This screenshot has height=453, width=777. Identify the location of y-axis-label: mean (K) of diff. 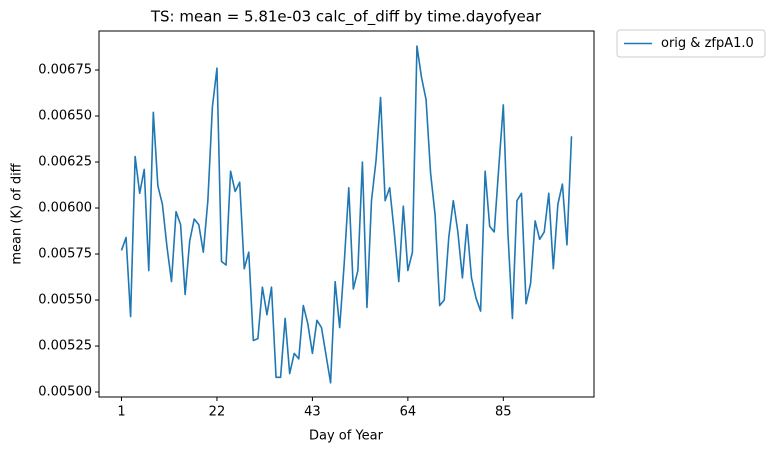
(17, 213).